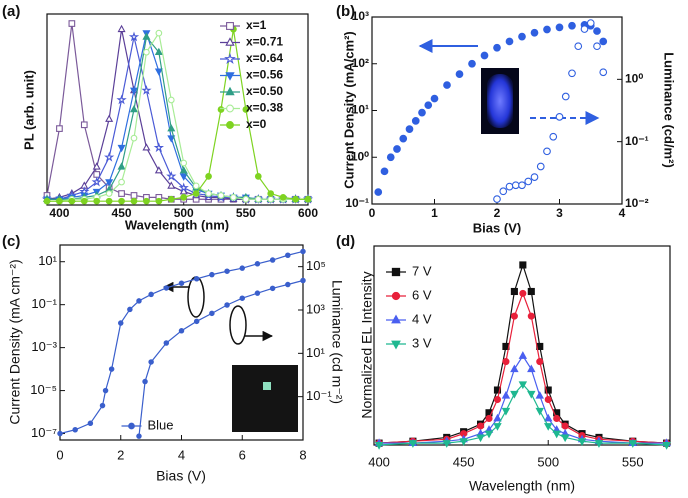  Describe the element at coordinates (181, 454) in the screenshot. I see `x-tick-label: 4` at that location.